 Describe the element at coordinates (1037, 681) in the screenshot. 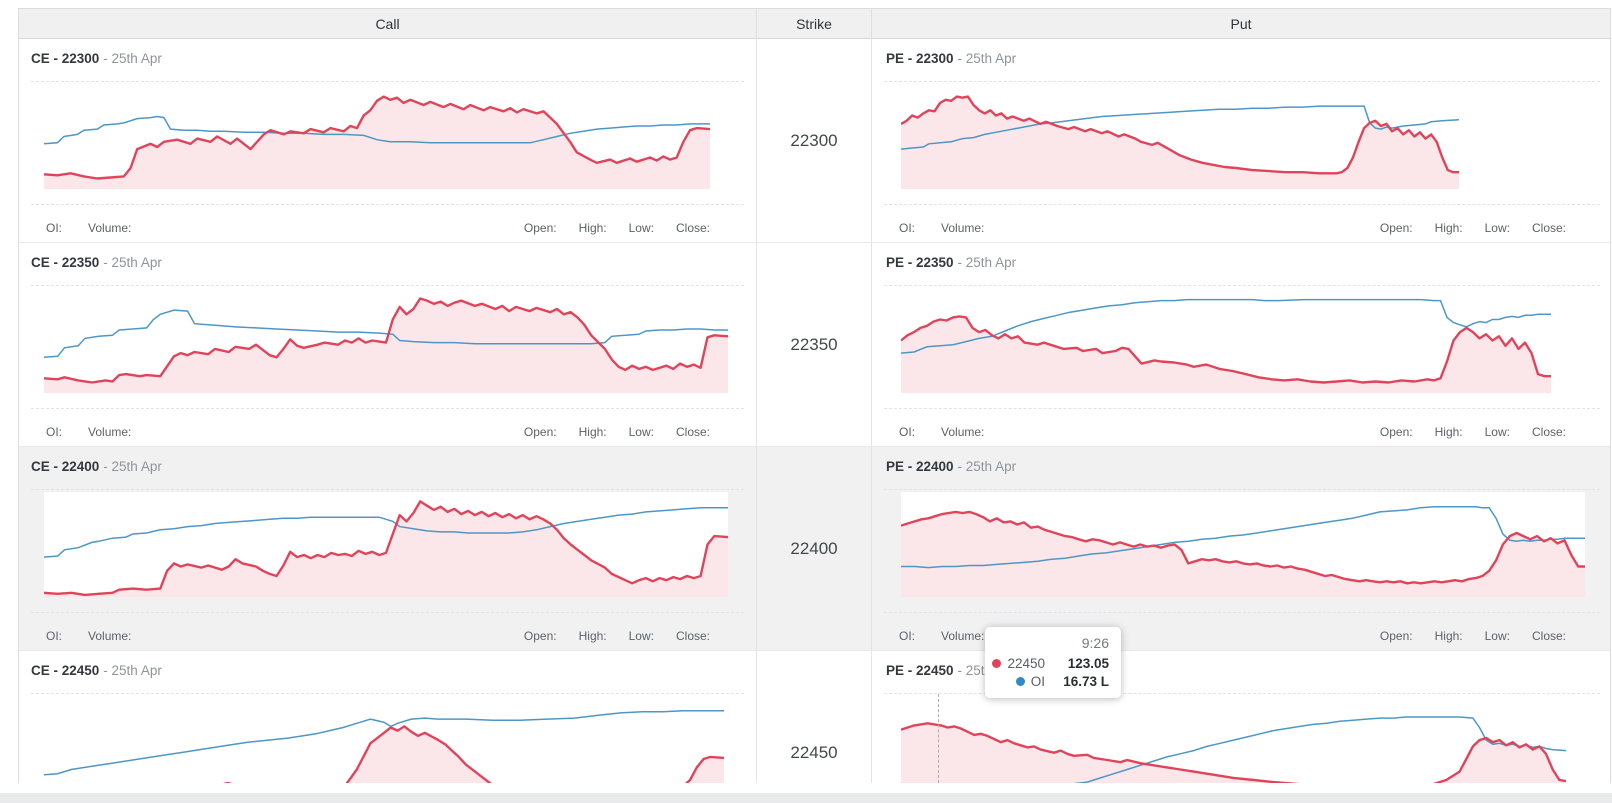

I see `tooltip-oi-label: OI` at that location.